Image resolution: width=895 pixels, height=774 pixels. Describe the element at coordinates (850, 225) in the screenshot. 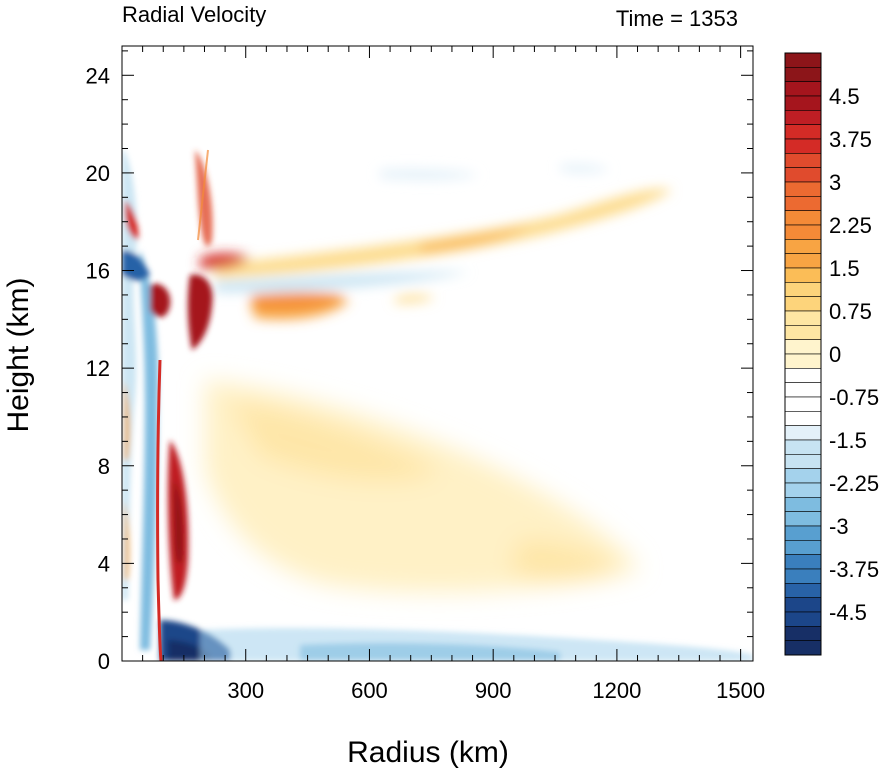

I see `colorbar-label: 2.25` at that location.